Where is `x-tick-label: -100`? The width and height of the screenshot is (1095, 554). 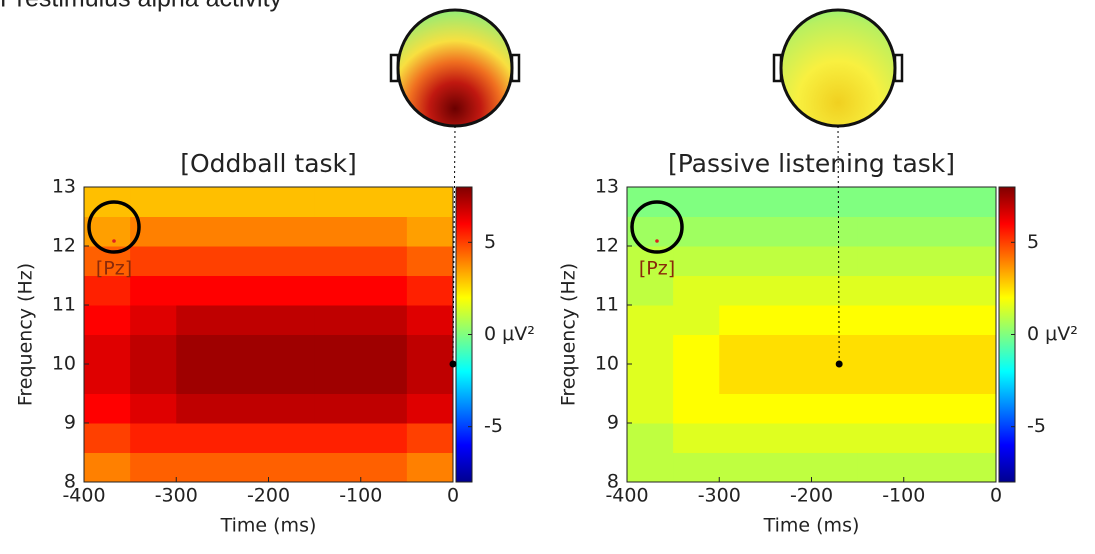 x-tick-label: -100 is located at coordinates (360, 496).